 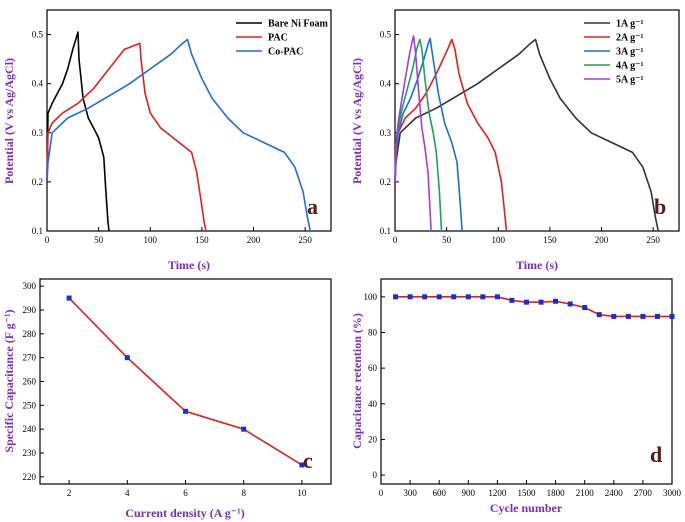 What do you see at coordinates (660, 206) in the screenshot?
I see `panel-b-letter: b` at bounding box center [660, 206].